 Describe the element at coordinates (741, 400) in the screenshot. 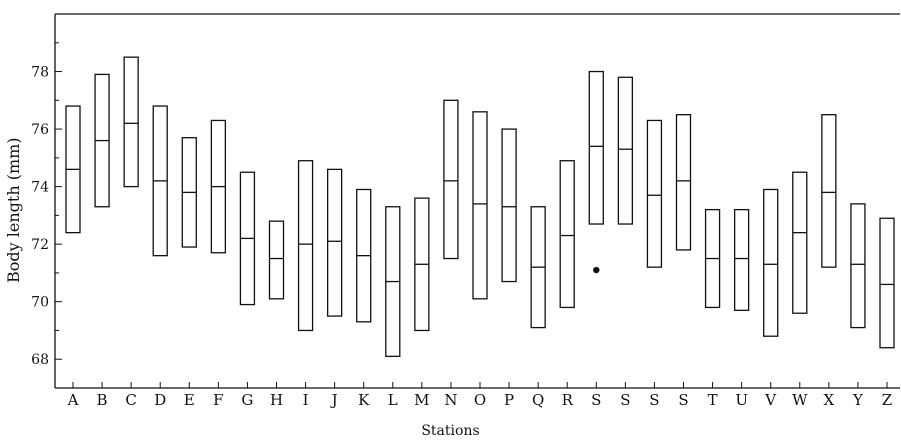

I see `x-tick-label: U` at that location.